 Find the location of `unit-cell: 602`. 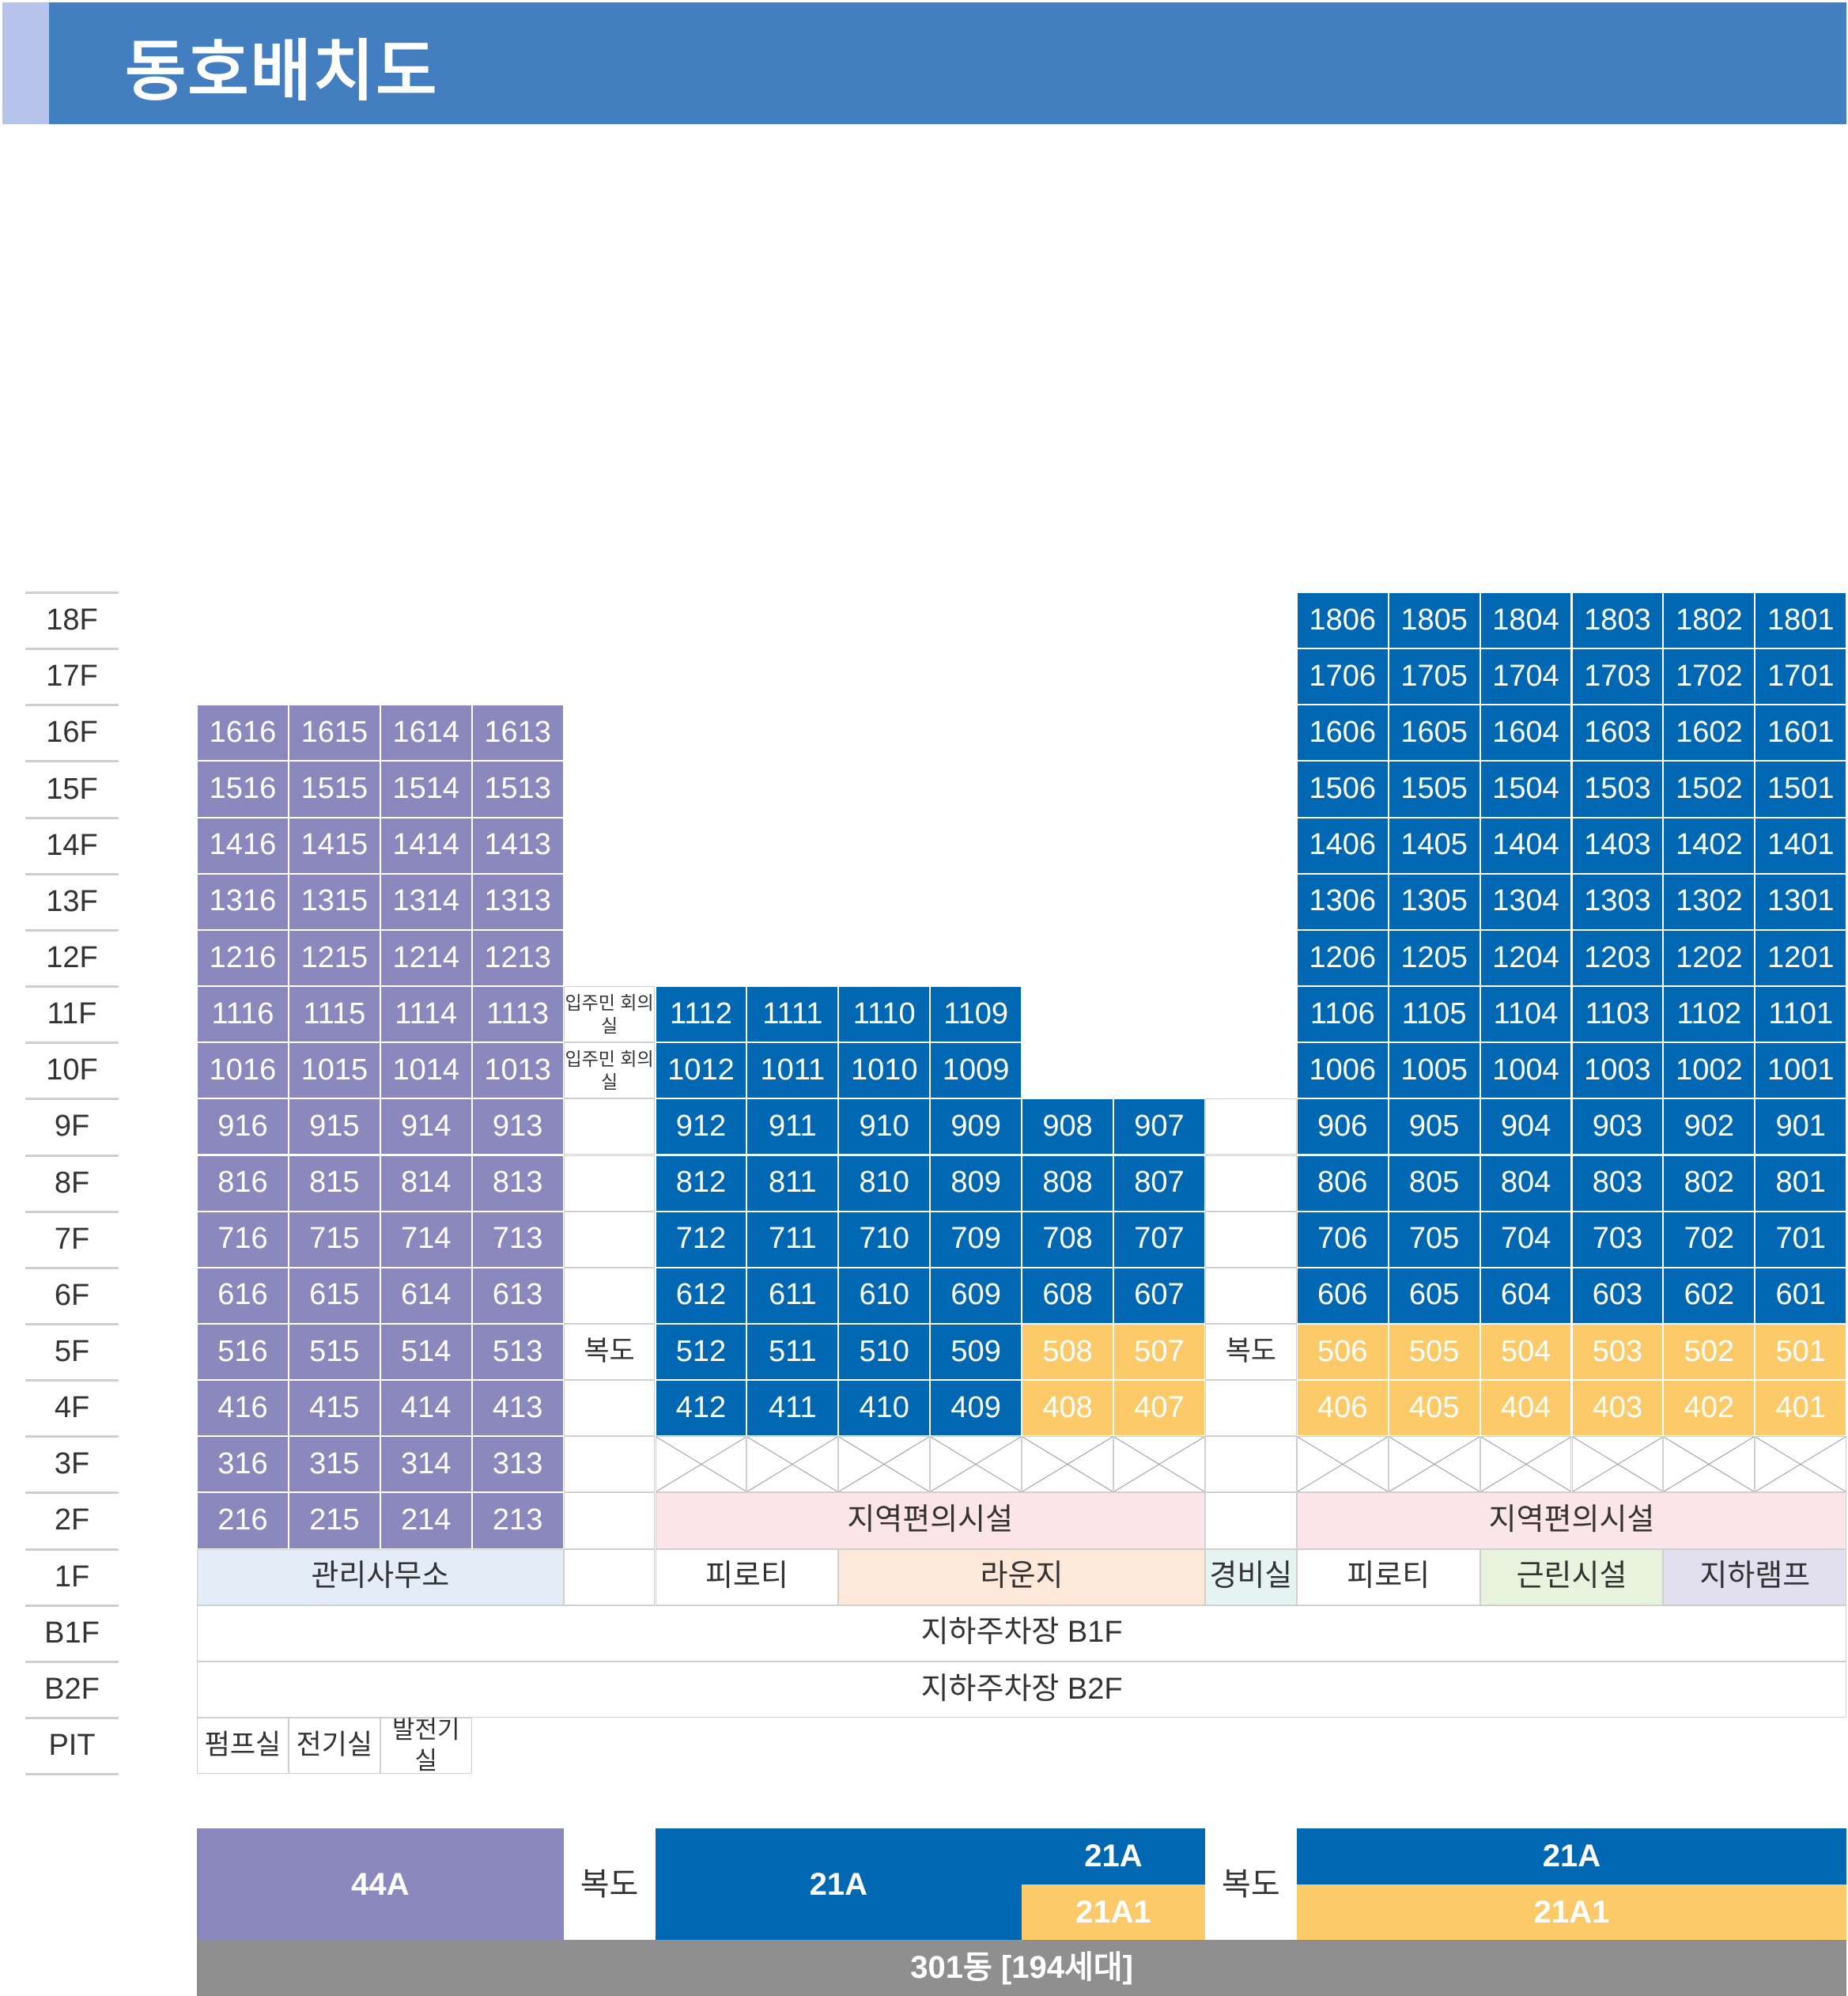

unit-cell: 602 is located at coordinates (1709, 1295).